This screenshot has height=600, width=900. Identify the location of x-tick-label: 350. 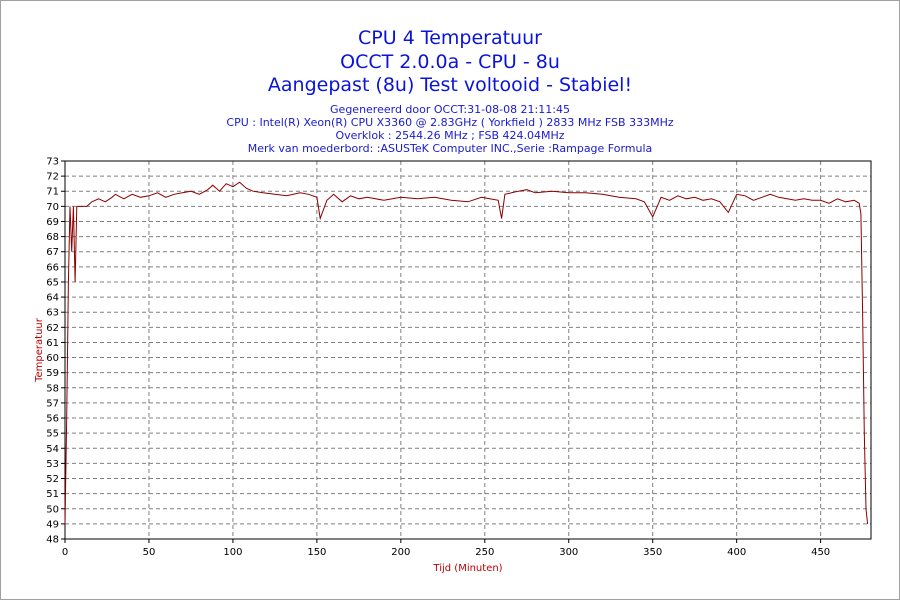
(652, 552).